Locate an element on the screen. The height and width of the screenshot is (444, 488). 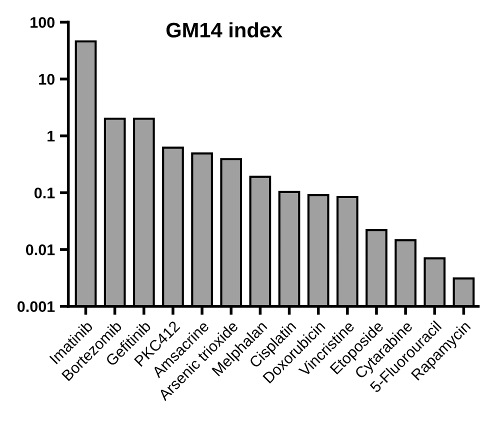
y-tick-label: 0.1 is located at coordinates (44, 193).